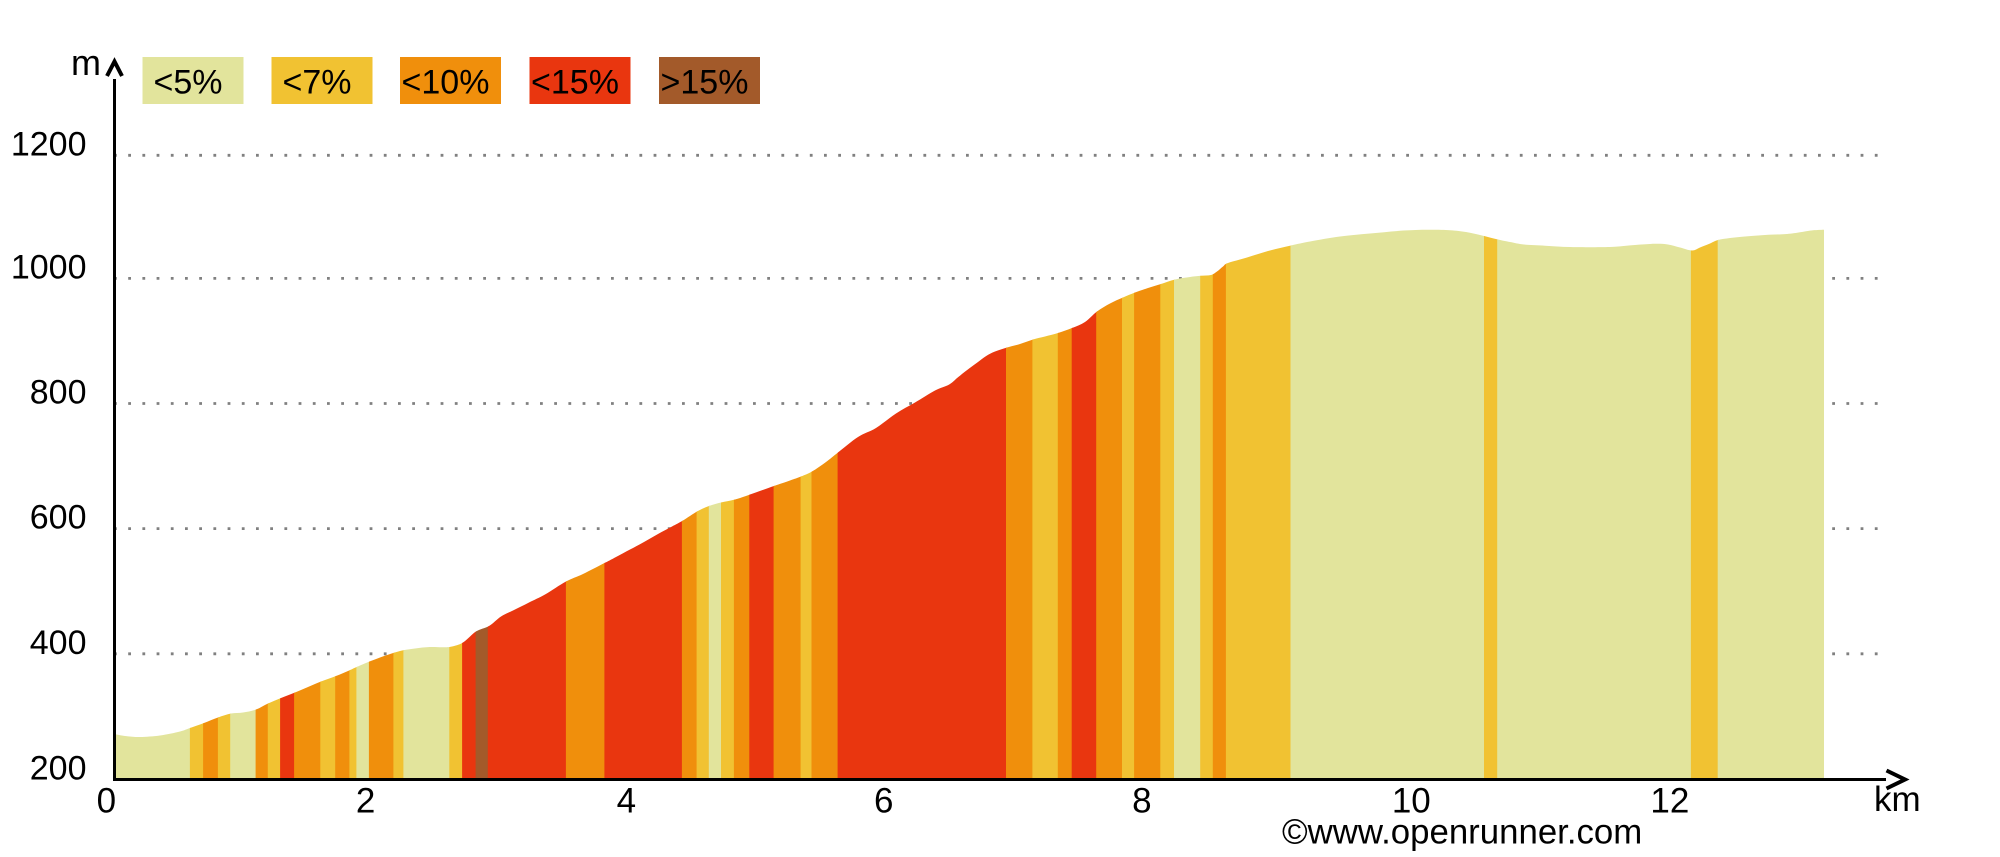 The height and width of the screenshot is (857, 2000). Describe the element at coordinates (188, 83) in the screenshot. I see `svg-text: <5%` at that location.